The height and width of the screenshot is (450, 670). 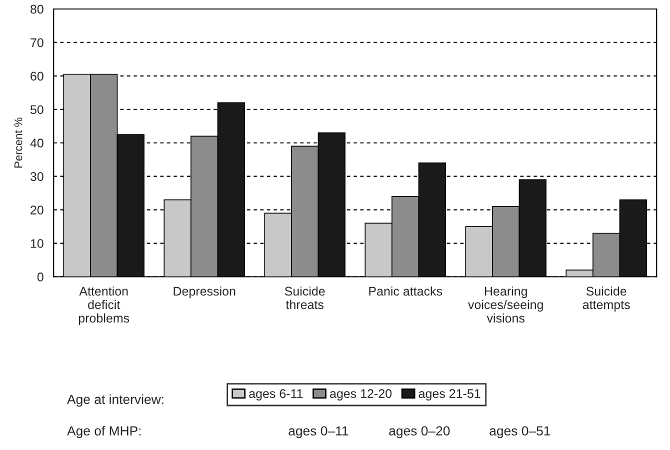 I want to click on text: Age of MHP:, so click(x=104, y=432).